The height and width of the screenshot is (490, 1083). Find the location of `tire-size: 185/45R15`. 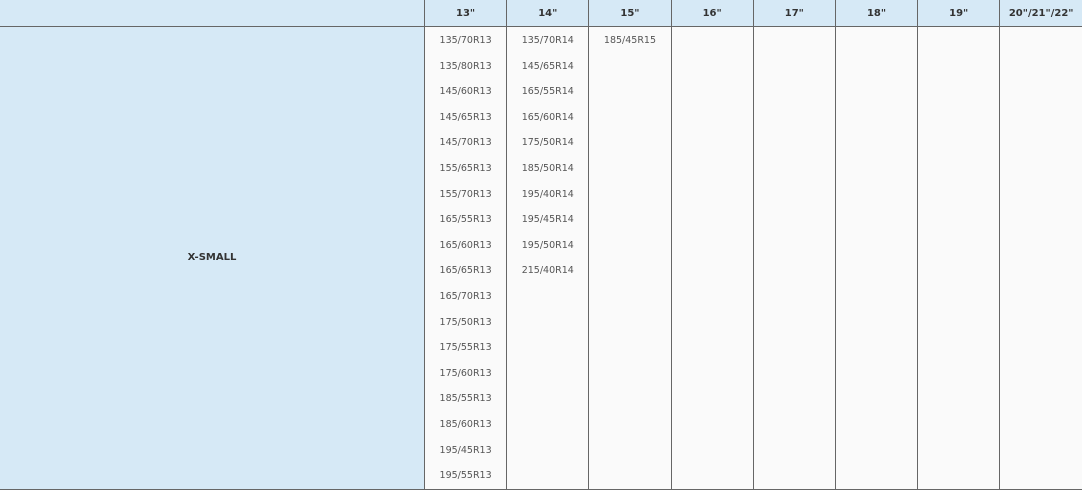

tire-size: 185/45R15 is located at coordinates (630, 40).